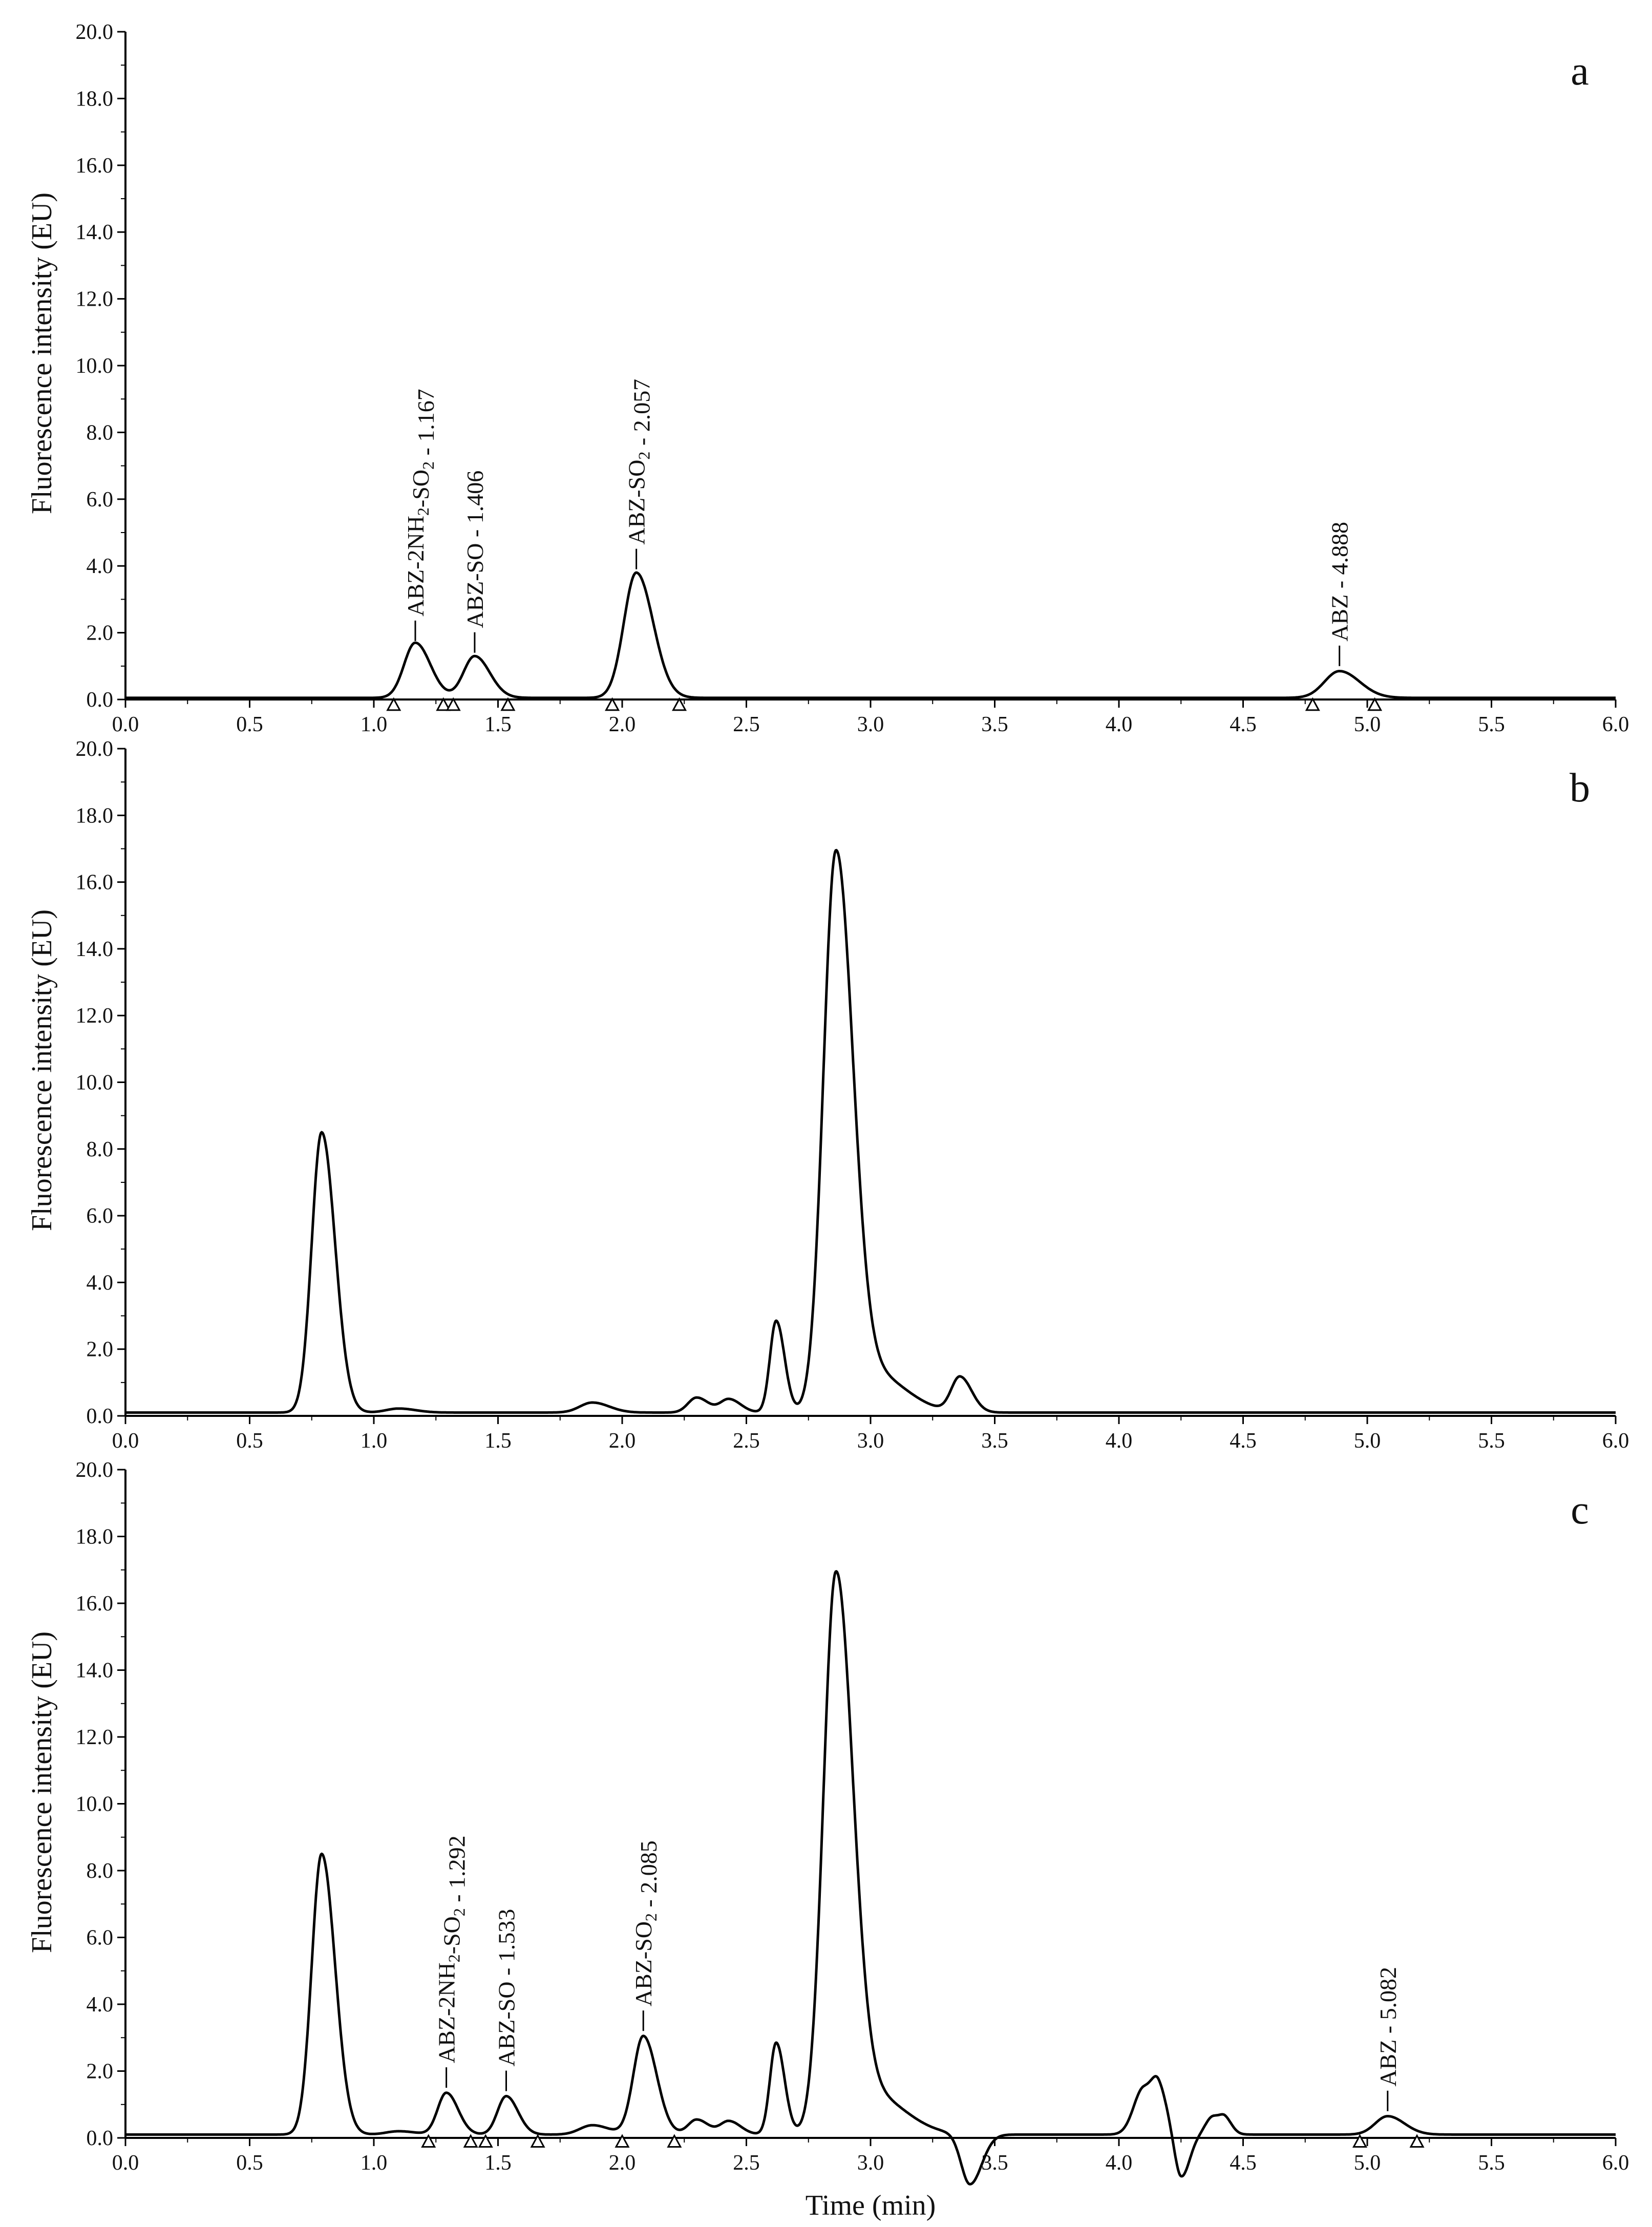 The width and height of the screenshot is (1652, 2227). What do you see at coordinates (746, 2163) in the screenshot?
I see `panel-c-x-tick-label: 2.5` at bounding box center [746, 2163].